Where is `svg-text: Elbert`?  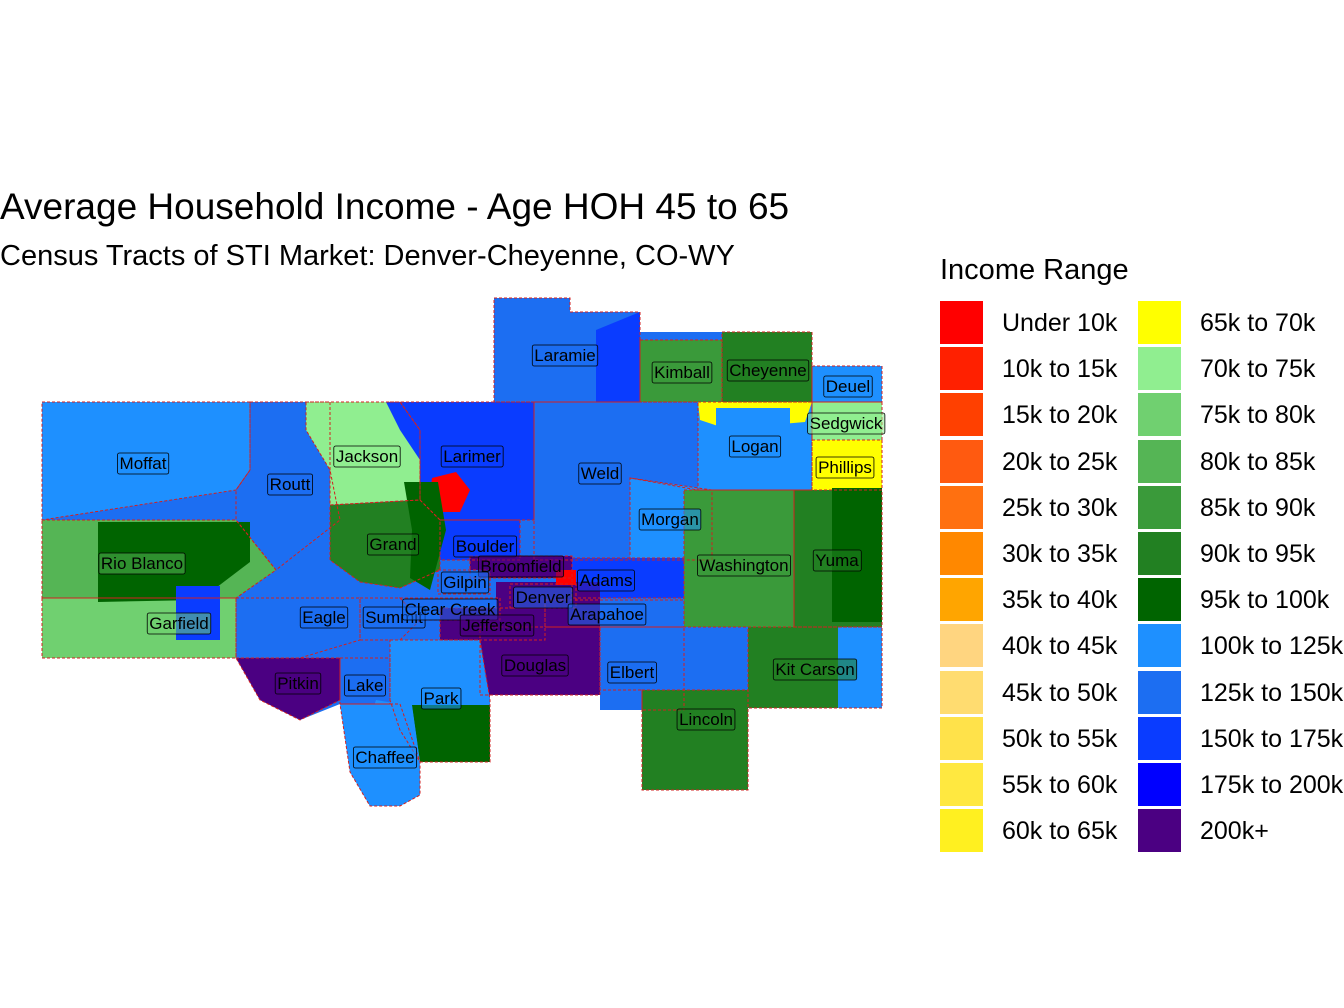 svg-text: Elbert is located at coordinates (632, 672).